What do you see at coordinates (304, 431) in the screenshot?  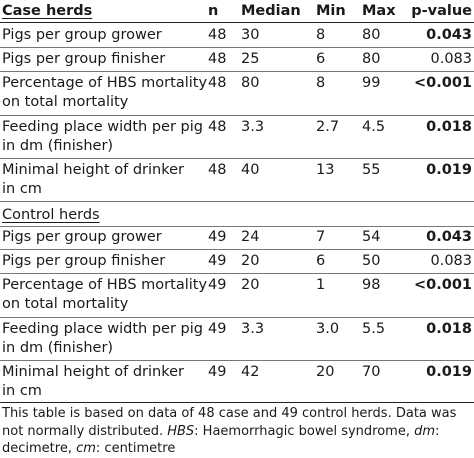 I see `footnote-text-2: : Haemorrhagic bowel syndrome,` at bounding box center [304, 431].